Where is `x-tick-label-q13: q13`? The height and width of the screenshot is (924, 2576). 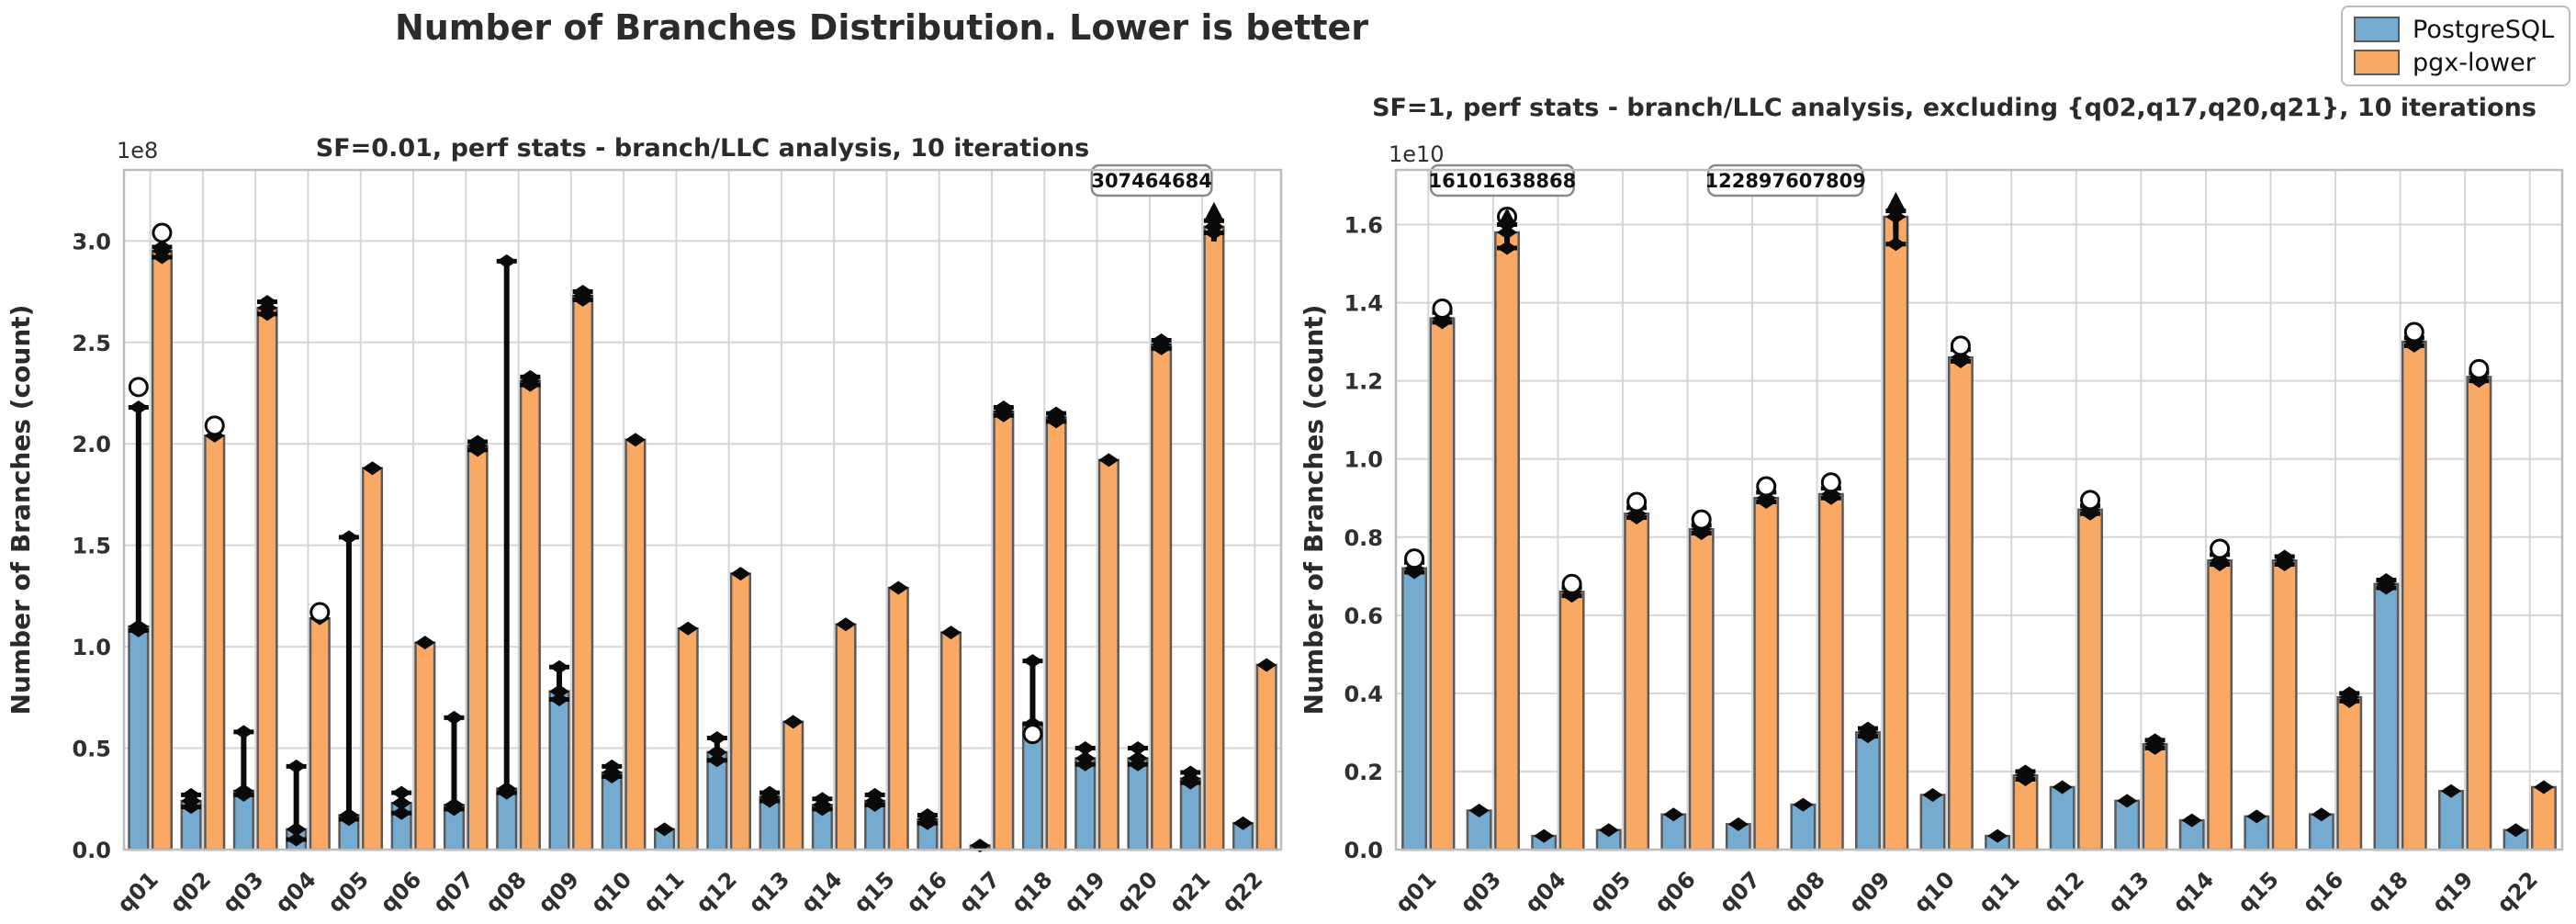
x-tick-label-q13: q13 is located at coordinates (769, 892).